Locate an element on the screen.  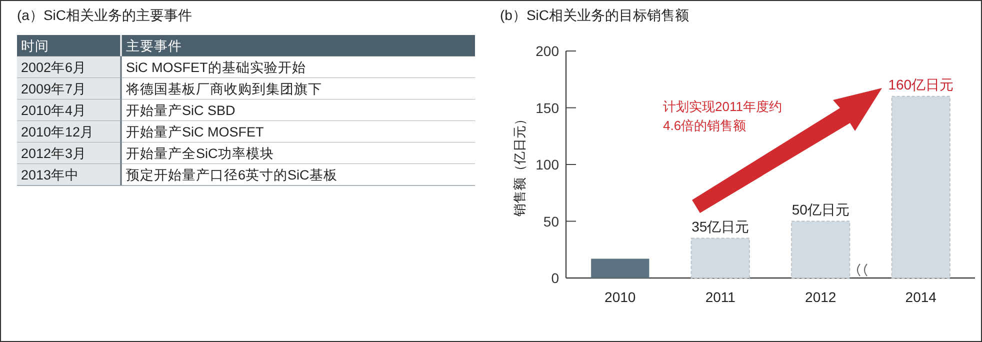
annotation: 计划实现2011年度约 4.6倍的销售额 is located at coordinates (722, 116).